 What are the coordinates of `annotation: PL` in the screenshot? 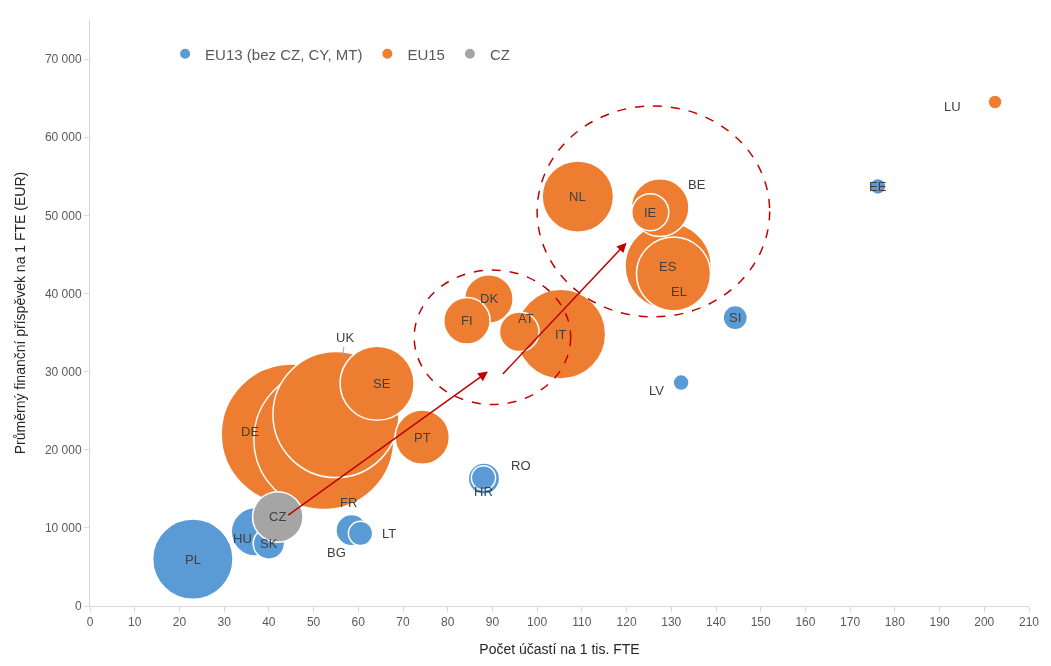 It's located at (193, 559).